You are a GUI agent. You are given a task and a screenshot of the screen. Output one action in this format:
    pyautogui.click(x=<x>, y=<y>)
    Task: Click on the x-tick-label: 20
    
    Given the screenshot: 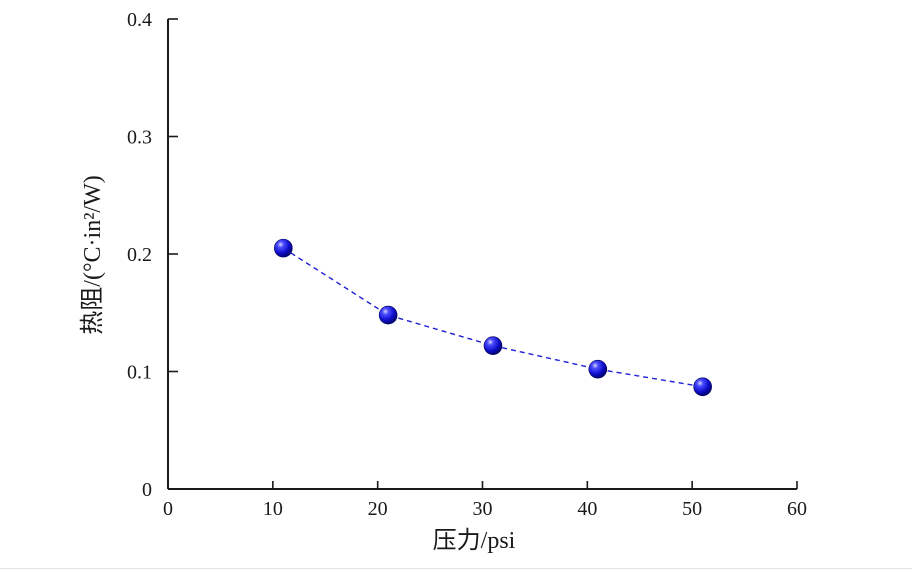 What is the action you would take?
    pyautogui.click(x=378, y=509)
    